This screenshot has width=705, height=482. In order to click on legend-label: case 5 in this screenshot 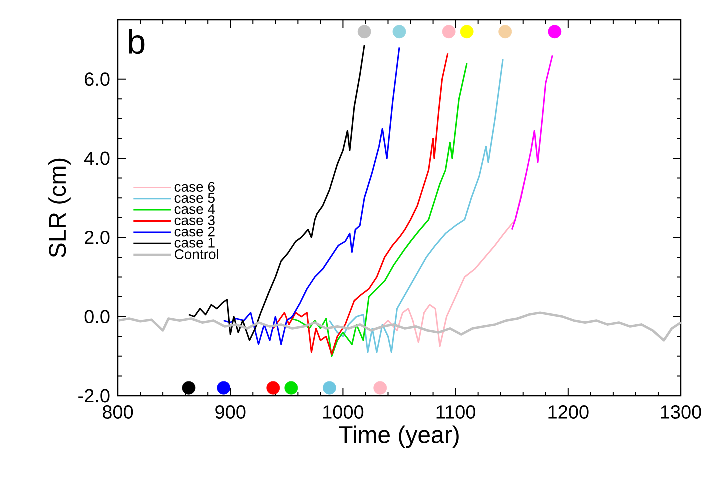, I will do `click(194, 198)`.